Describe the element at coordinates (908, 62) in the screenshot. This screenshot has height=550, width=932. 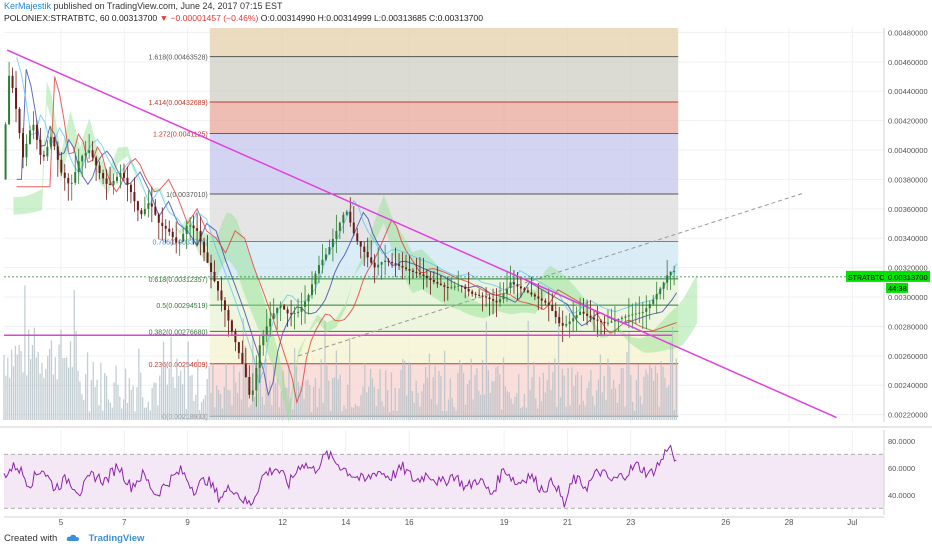
I see `price-axis-tick: 0.00460000` at that location.